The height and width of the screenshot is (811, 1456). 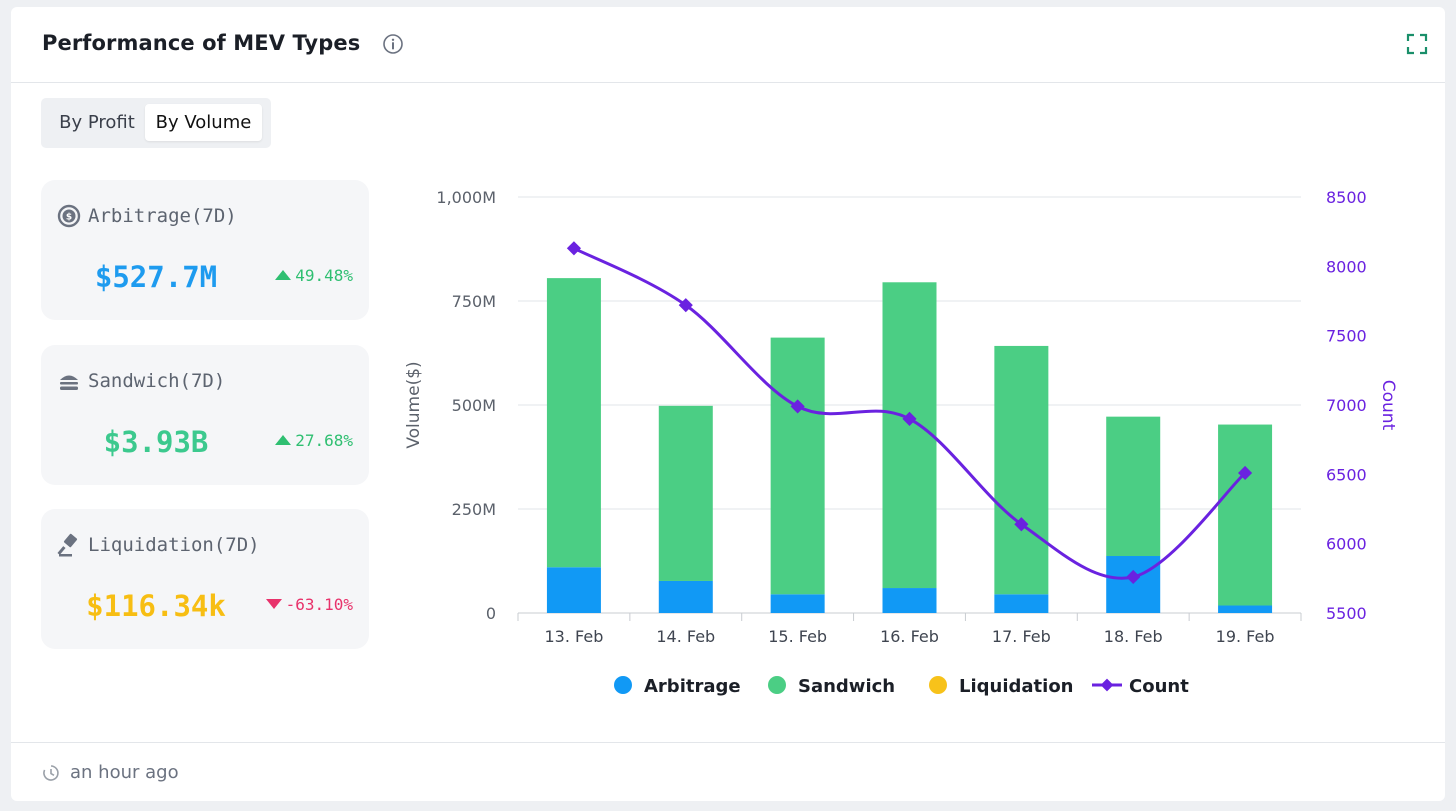 I want to click on x-tick-label: 19. Feb, so click(x=1245, y=636).